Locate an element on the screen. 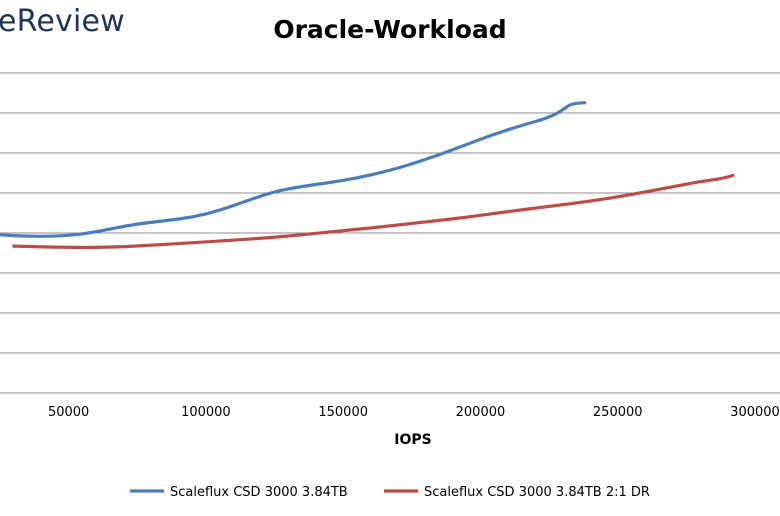 The image size is (780, 516). x-tick-label: 150000 is located at coordinates (343, 412).